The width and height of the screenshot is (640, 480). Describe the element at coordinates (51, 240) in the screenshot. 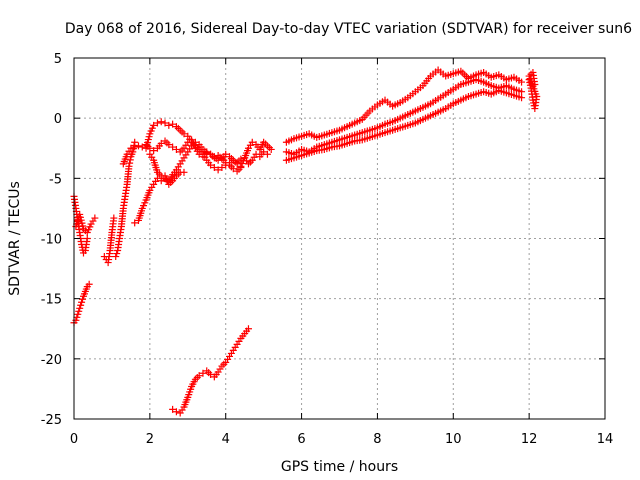

I see `y-tick-label: -10` at that location.